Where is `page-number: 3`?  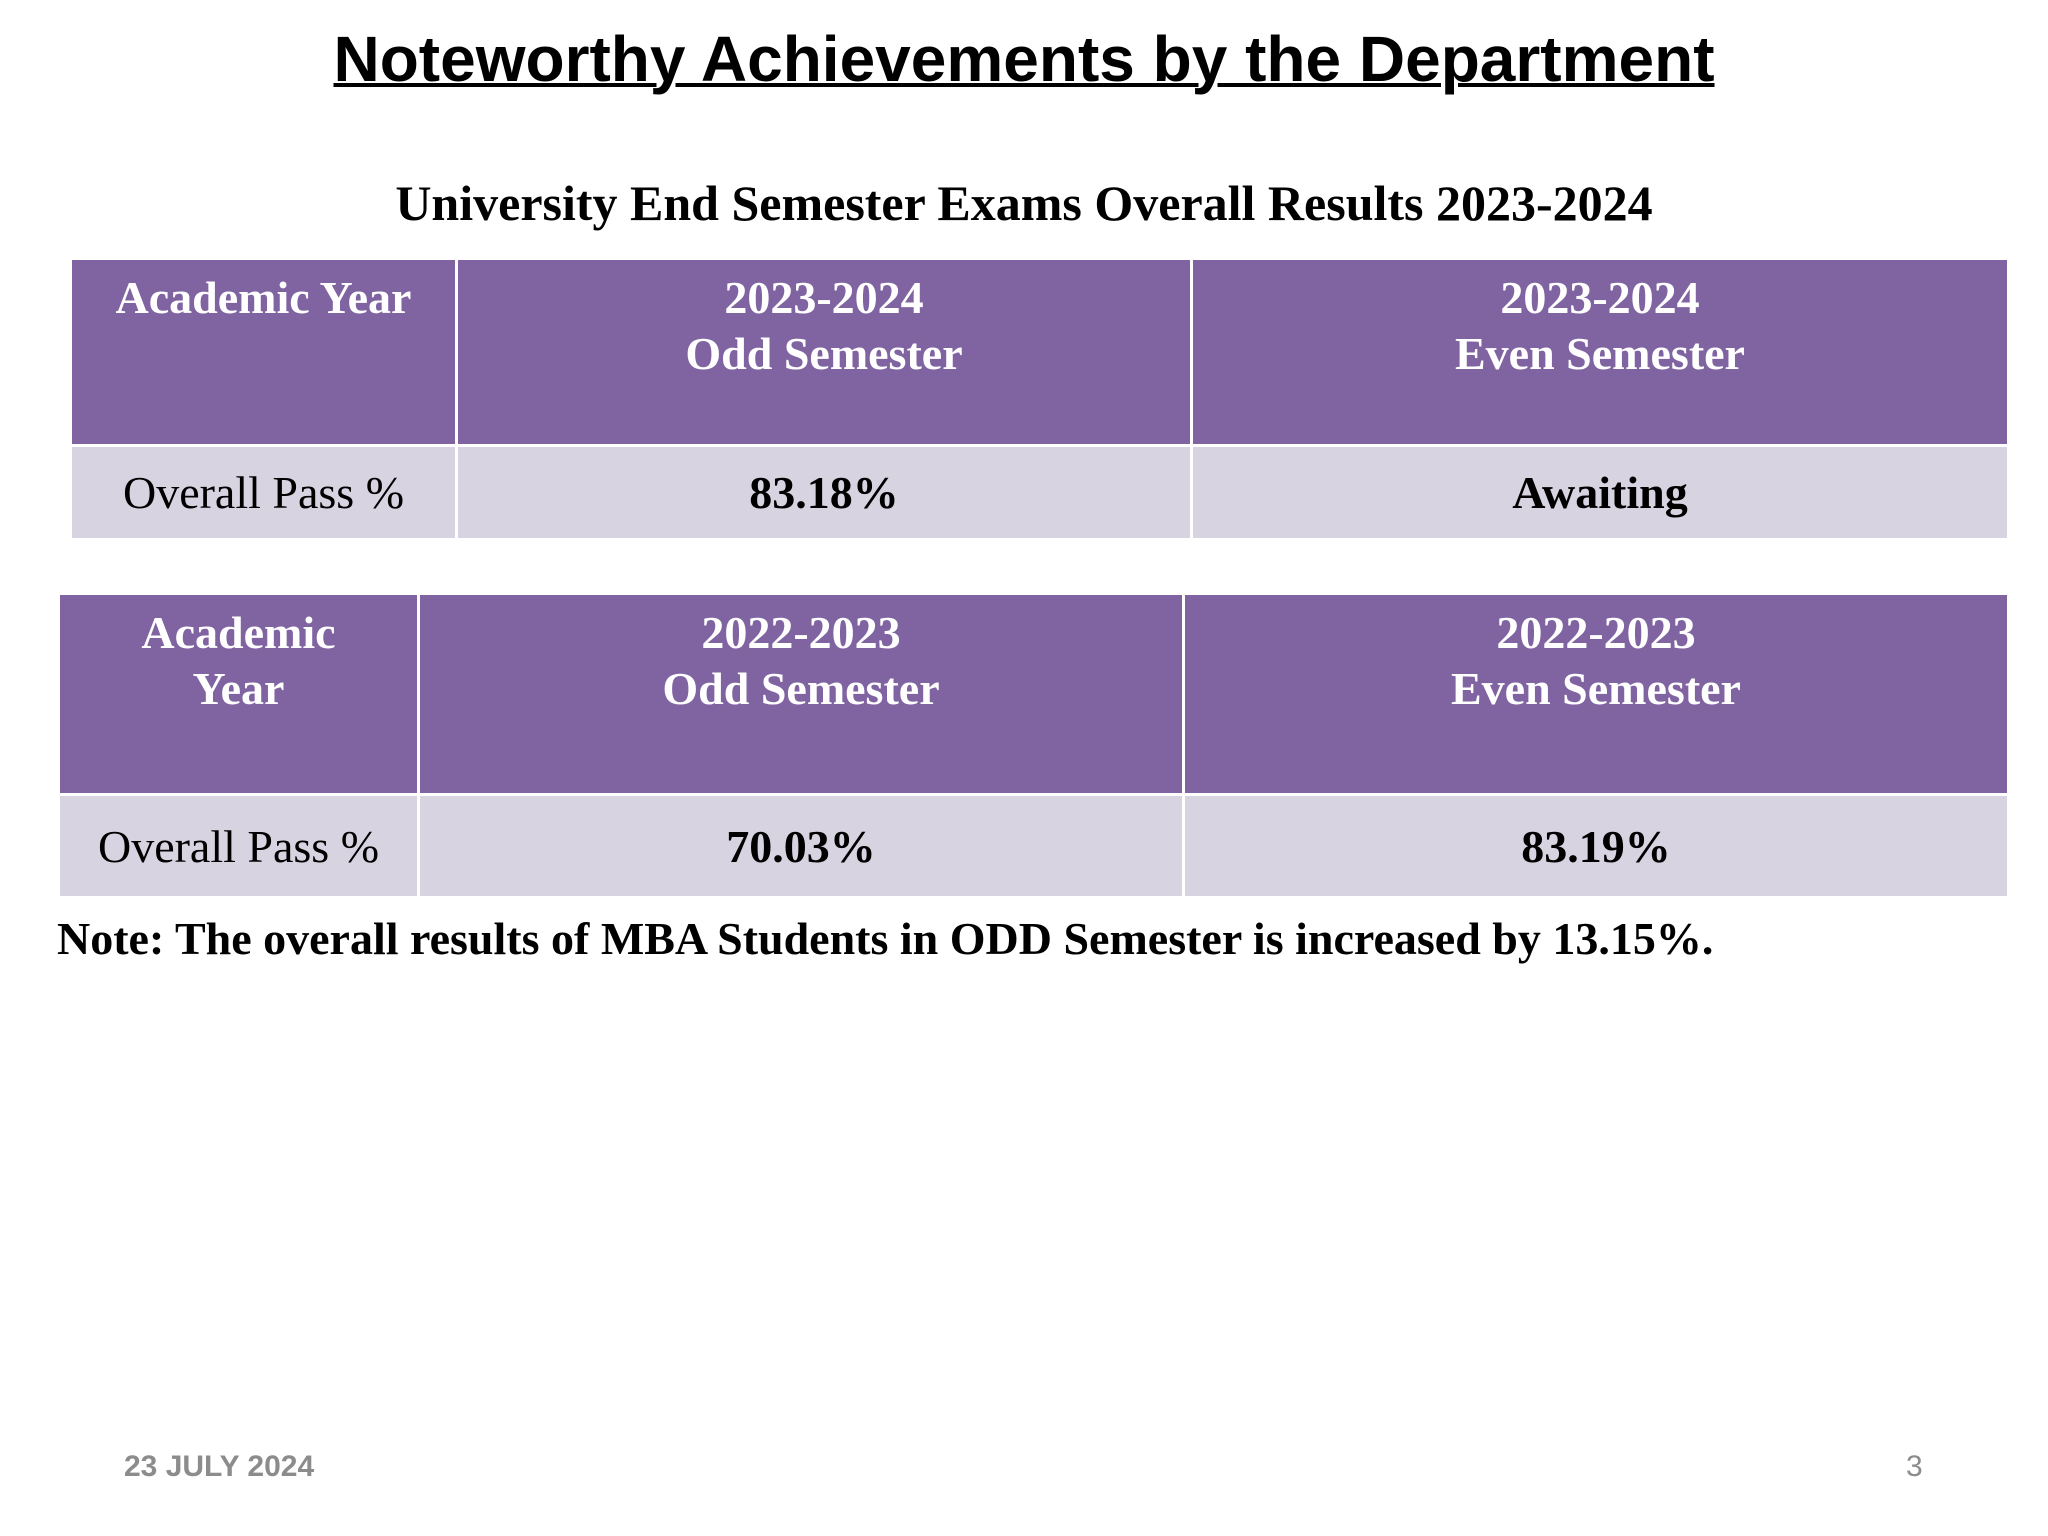 page-number: 3 is located at coordinates (1914, 1466).